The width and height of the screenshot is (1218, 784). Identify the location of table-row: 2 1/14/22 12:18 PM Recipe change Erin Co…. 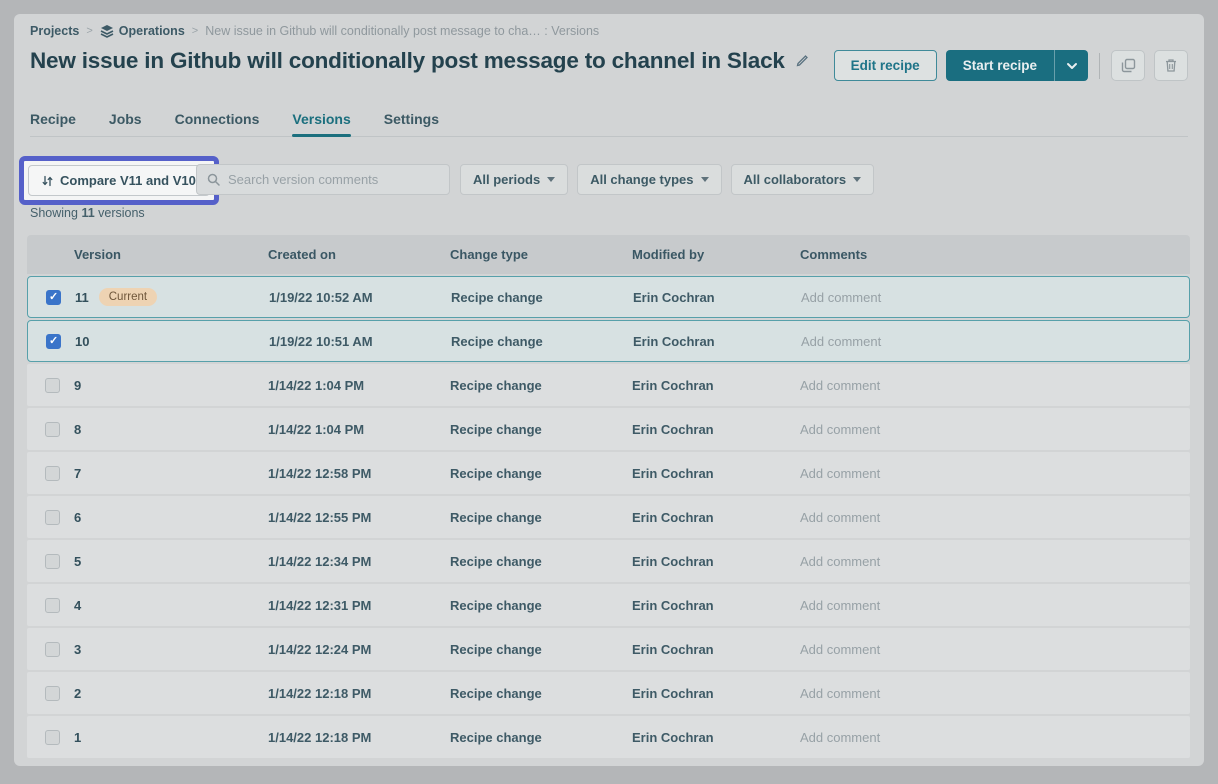
(608, 693).